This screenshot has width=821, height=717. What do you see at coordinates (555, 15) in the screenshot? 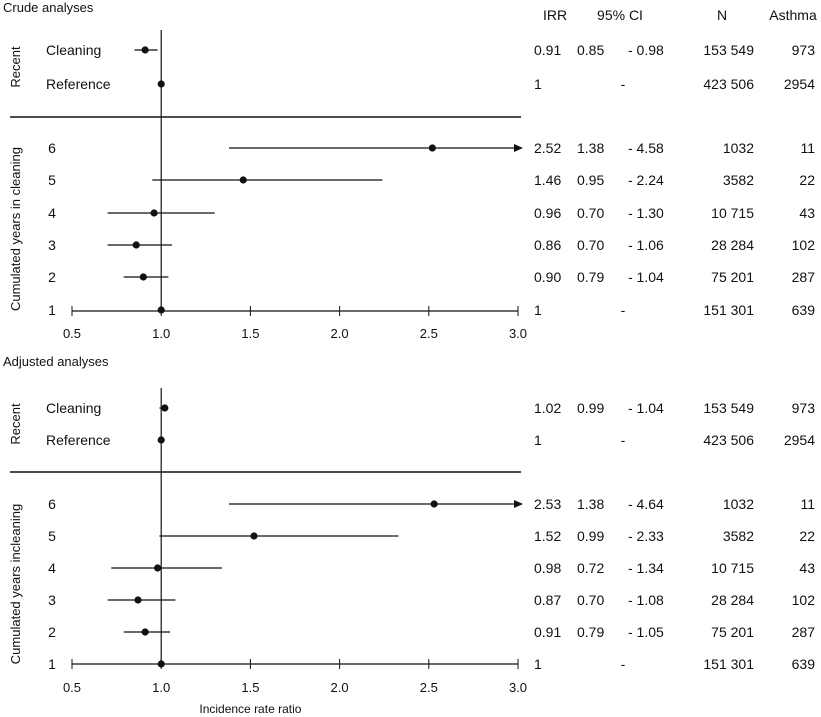
I see `column-header: IRR` at bounding box center [555, 15].